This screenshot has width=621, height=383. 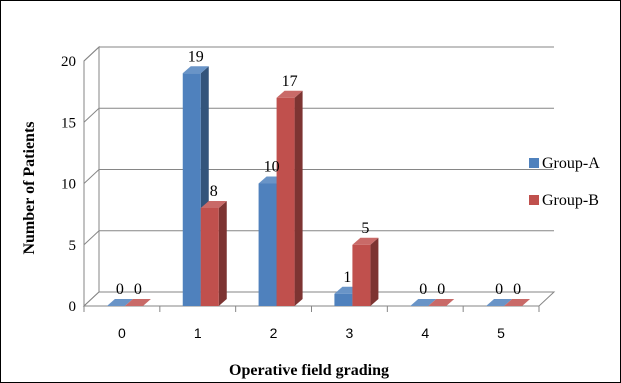 I want to click on data-label: 1, so click(x=347, y=277).